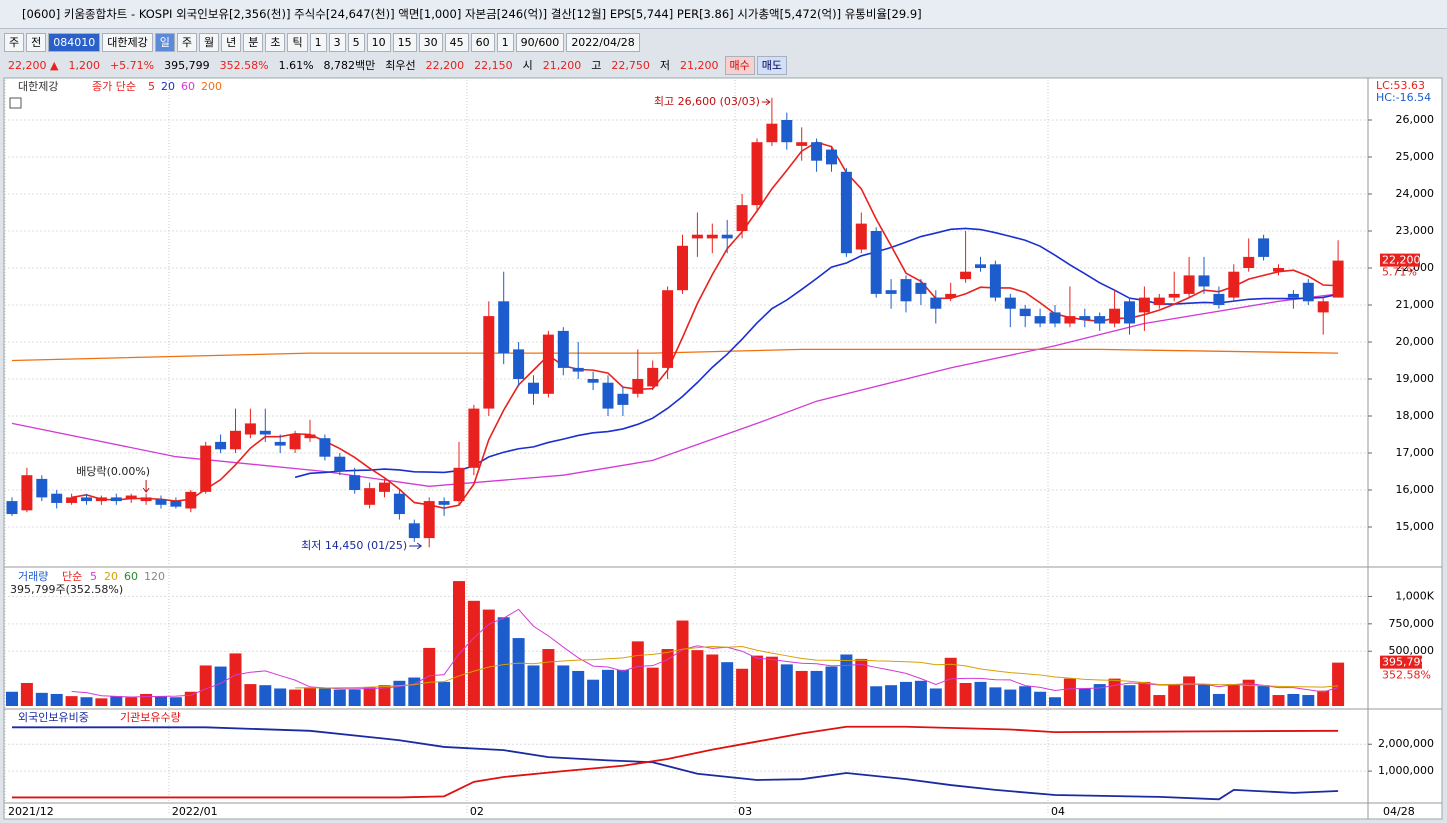  Describe the element at coordinates (562, 65) in the screenshot. I see `toolbar-item: 21,200` at that location.